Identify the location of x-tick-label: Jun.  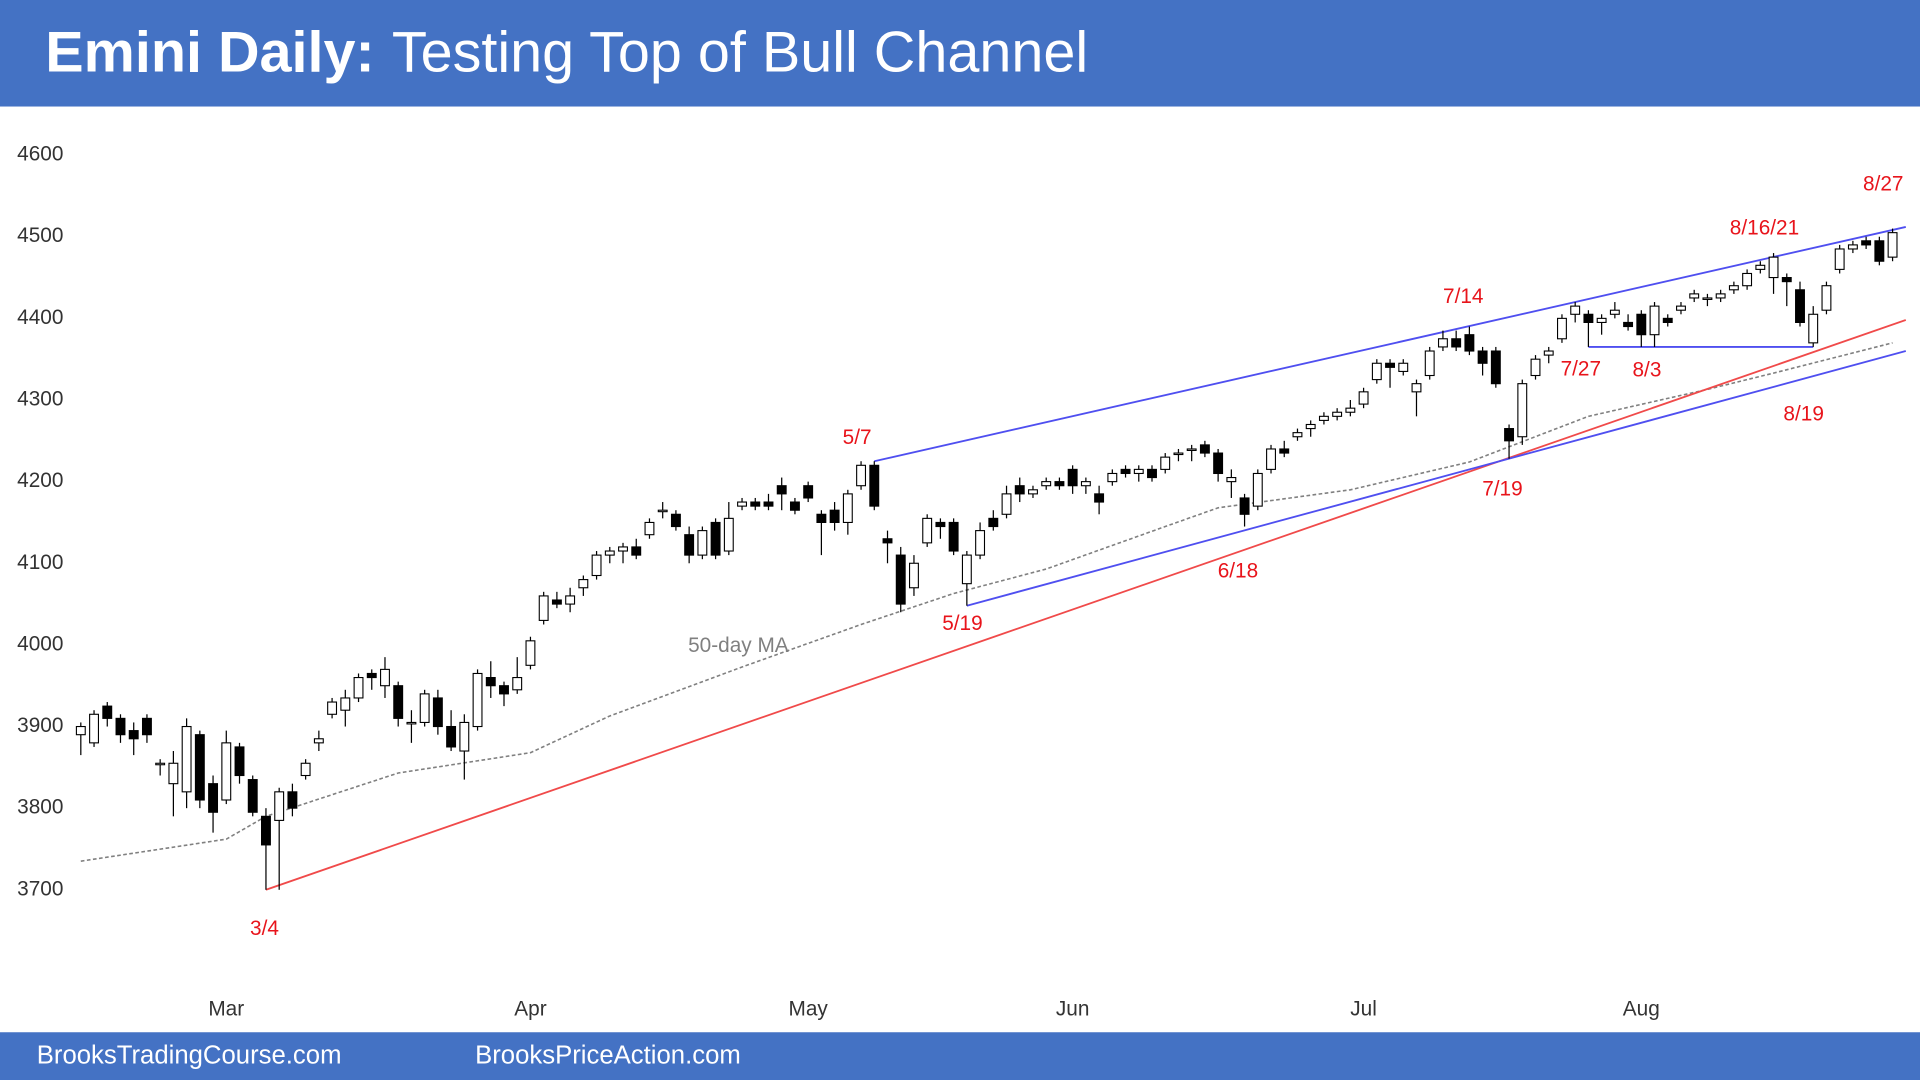
(1073, 1009).